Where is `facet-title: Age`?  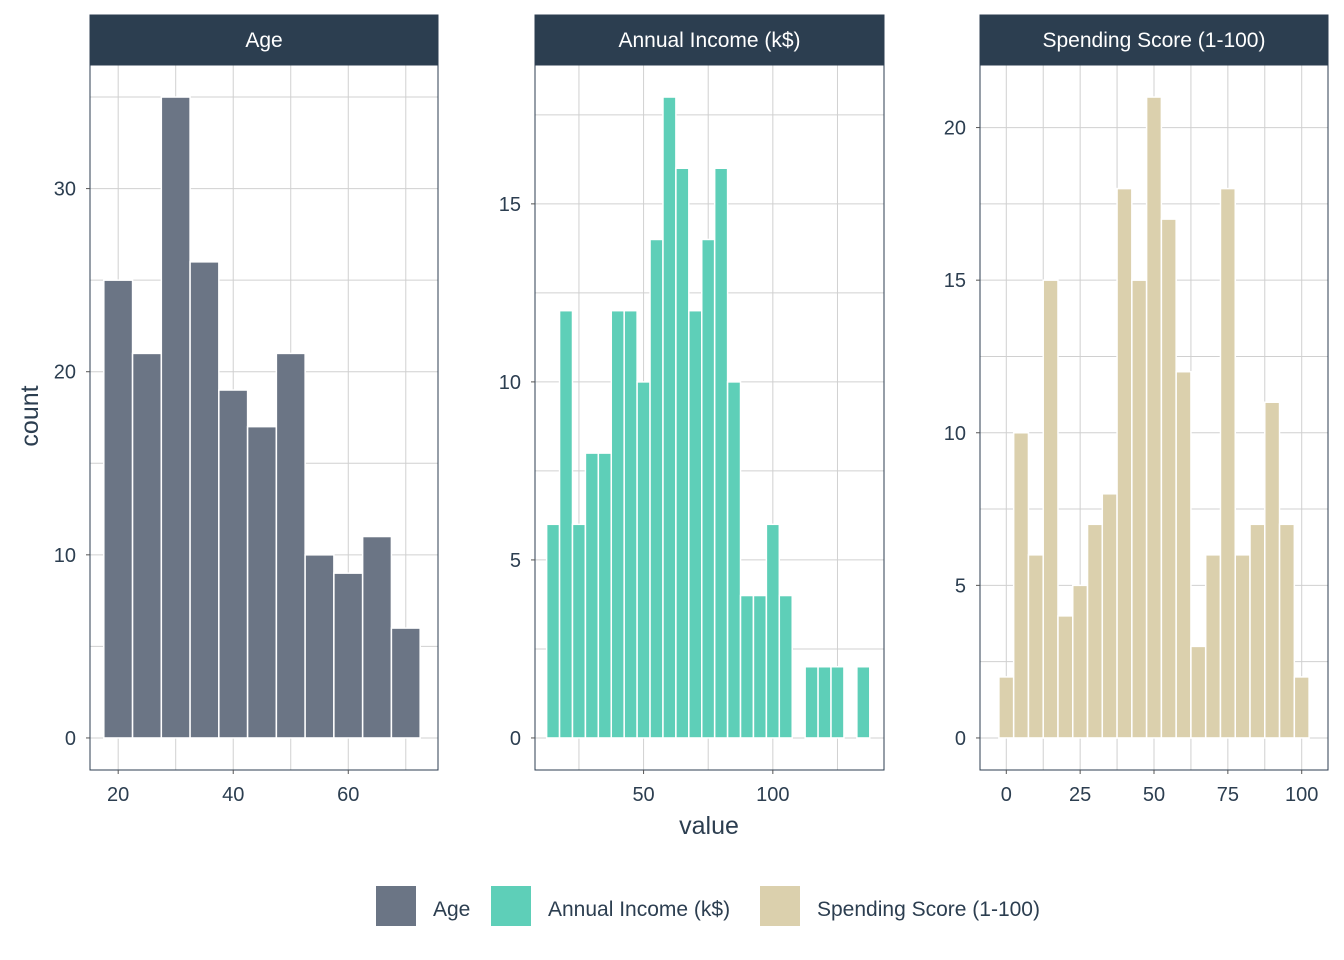 facet-title: Age is located at coordinates (263, 40).